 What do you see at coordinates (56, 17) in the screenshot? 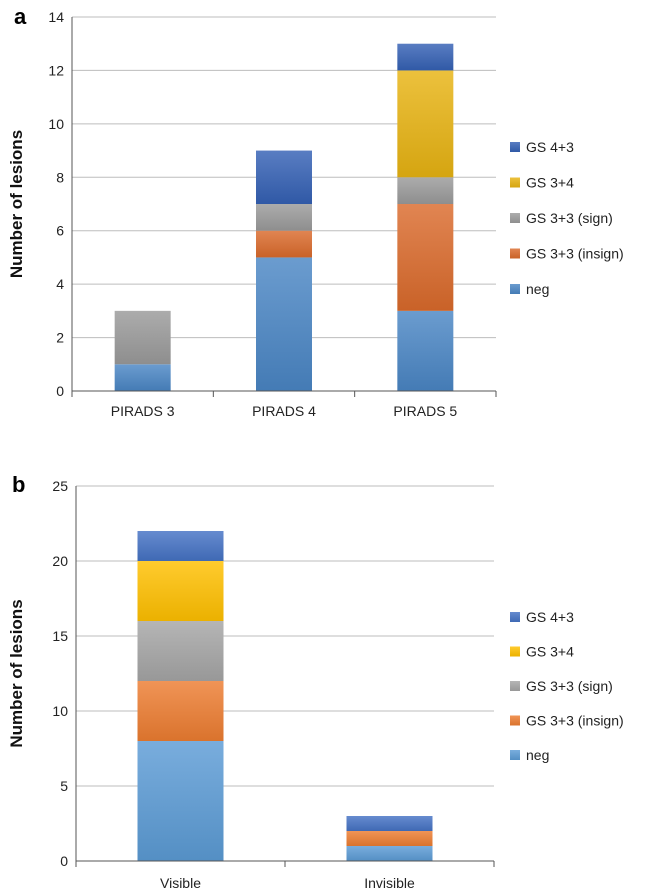
I see `y-tick-label: 14` at bounding box center [56, 17].